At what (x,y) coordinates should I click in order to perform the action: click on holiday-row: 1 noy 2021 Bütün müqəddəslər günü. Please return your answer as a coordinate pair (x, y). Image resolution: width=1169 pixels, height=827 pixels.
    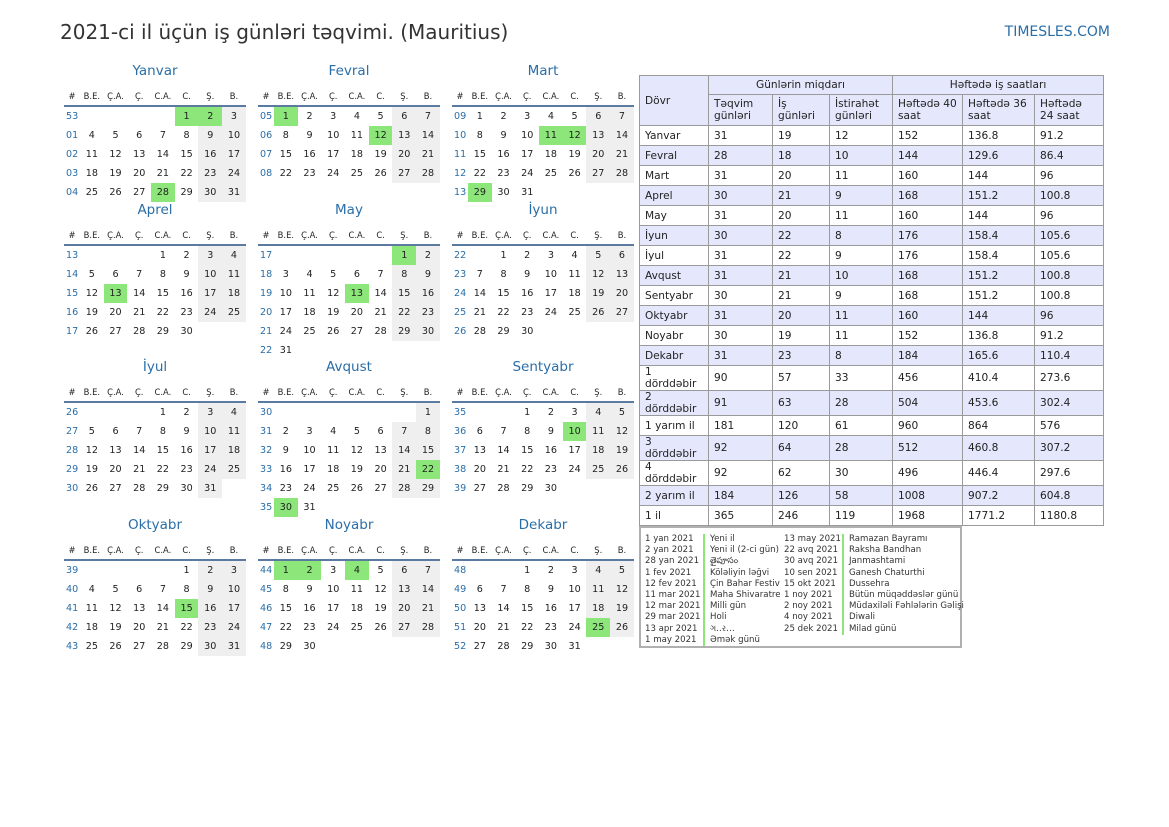
    Looking at the image, I should click on (873, 595).